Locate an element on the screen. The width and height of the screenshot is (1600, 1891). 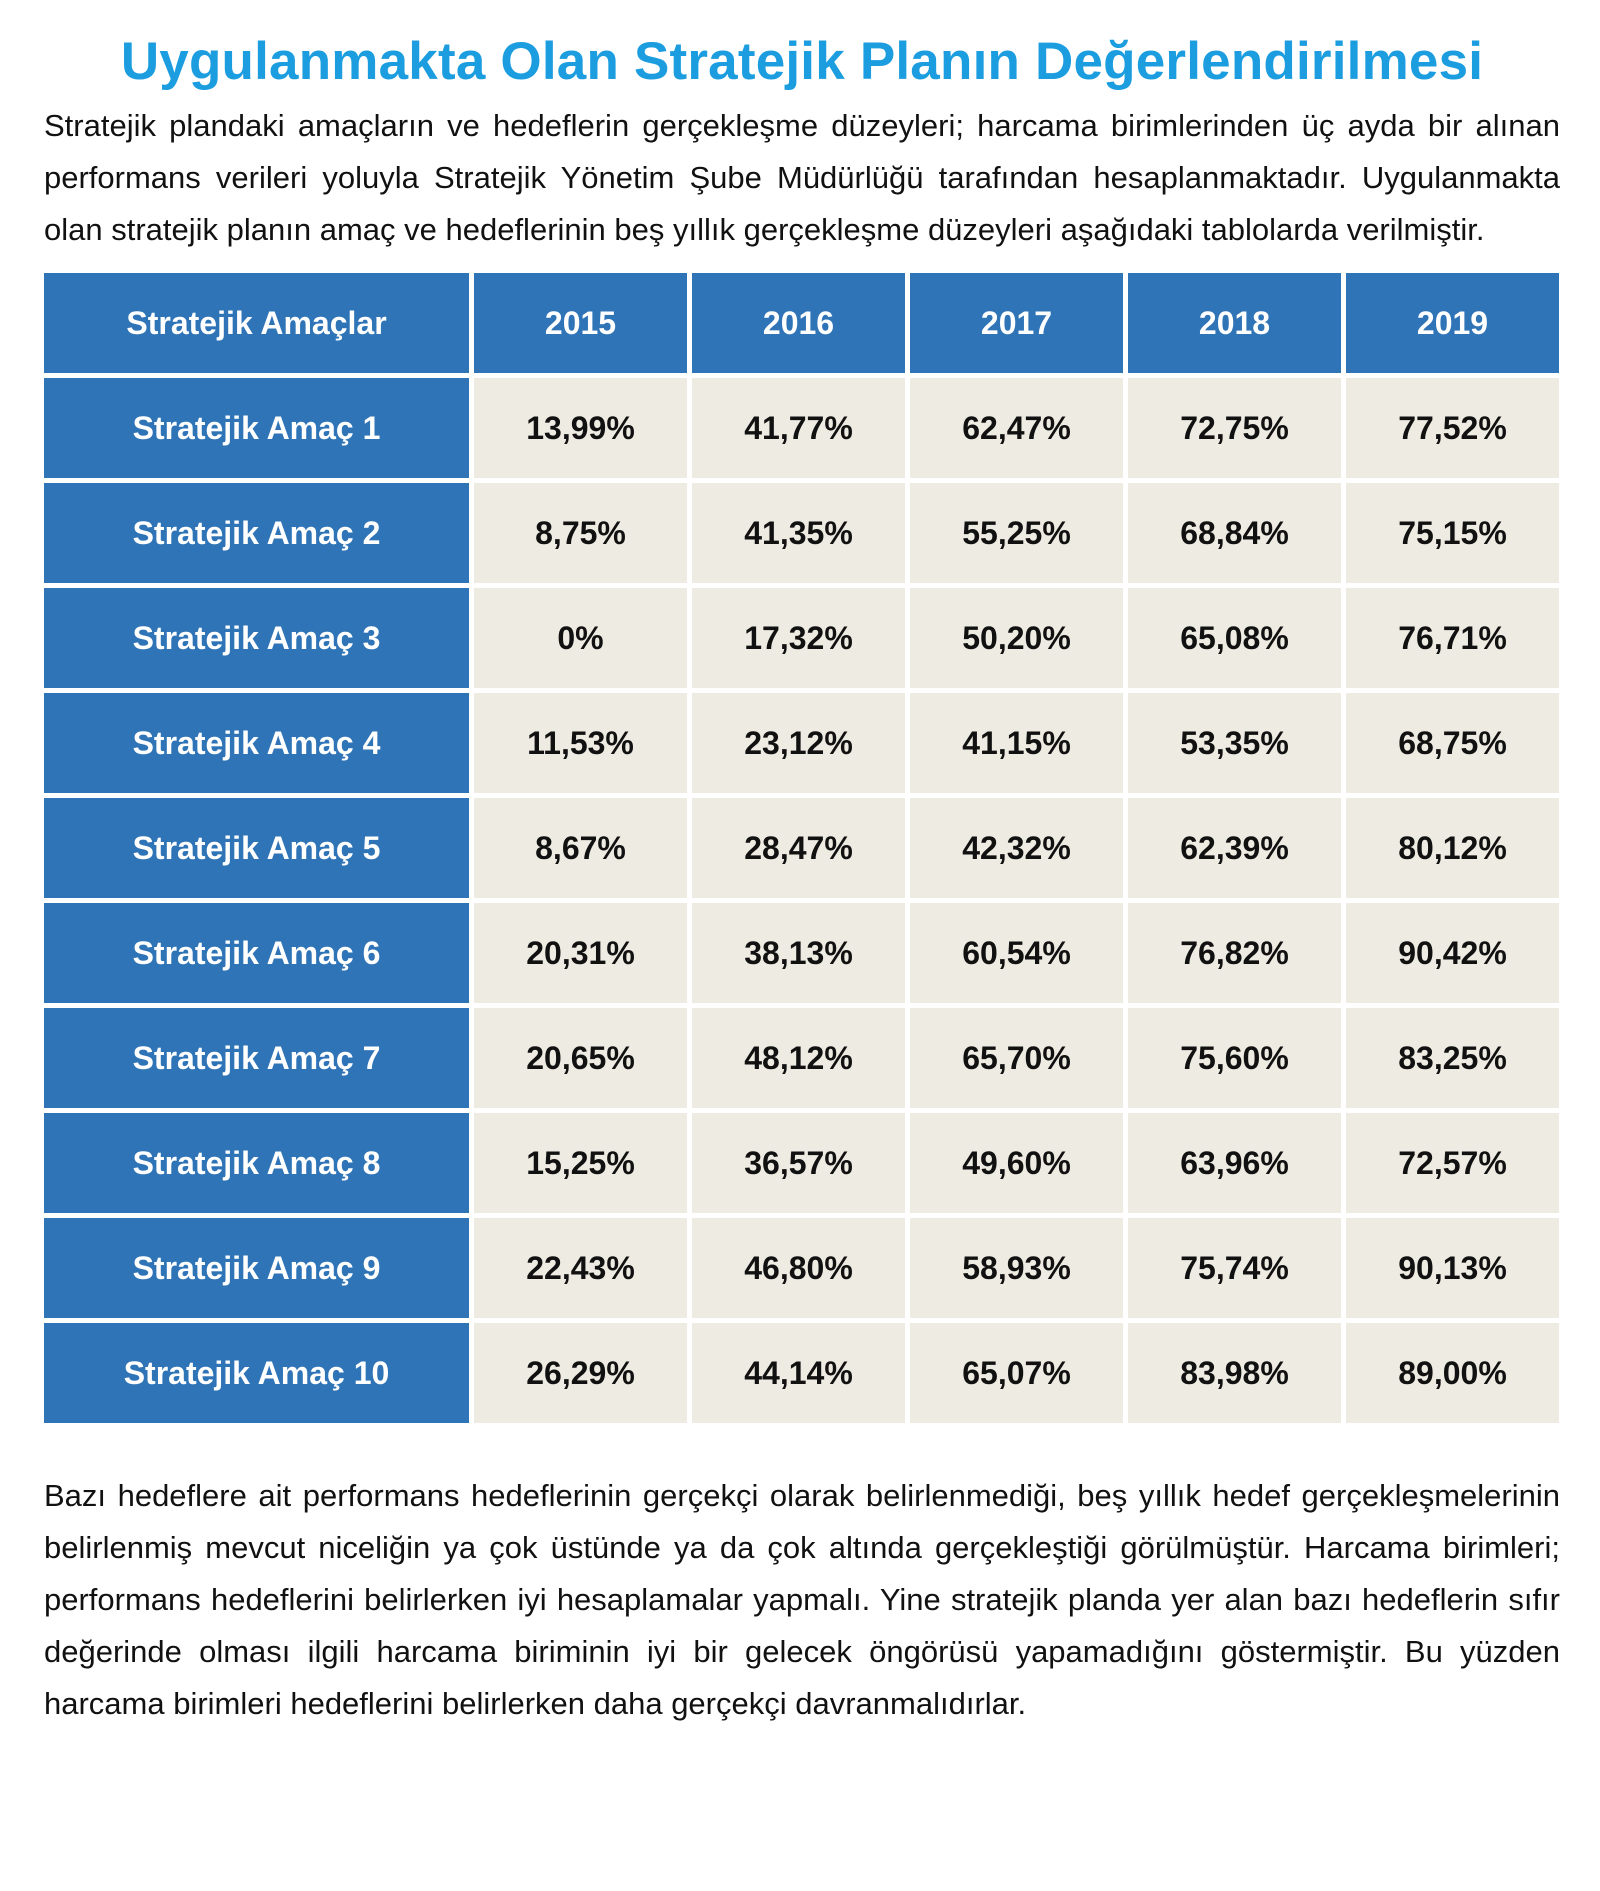
value-cell: 75,74% is located at coordinates (1234, 1268).